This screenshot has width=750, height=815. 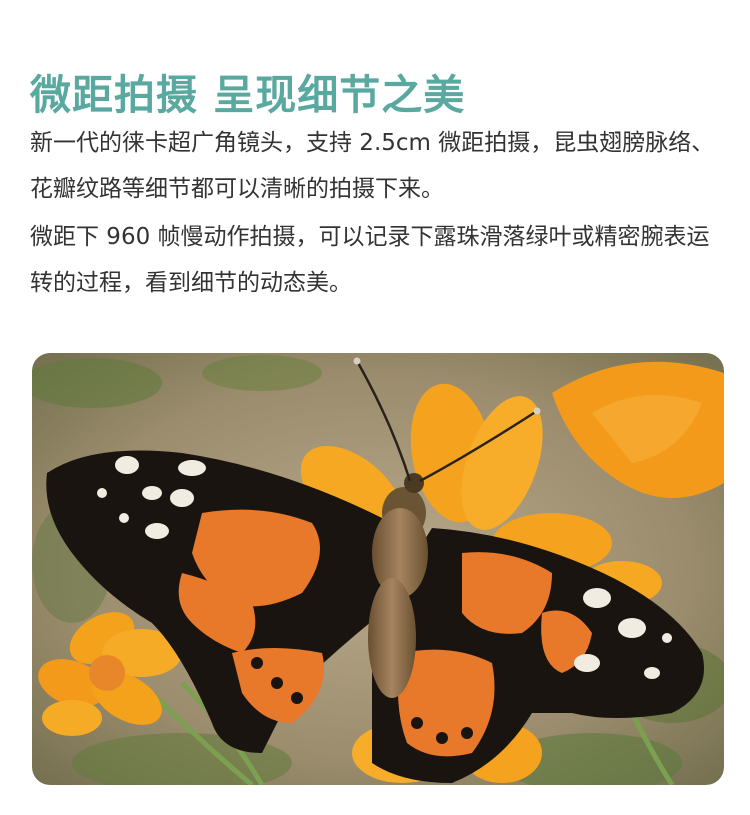 What do you see at coordinates (446, 421) in the screenshot?
I see `butterfly-antennae` at bounding box center [446, 421].